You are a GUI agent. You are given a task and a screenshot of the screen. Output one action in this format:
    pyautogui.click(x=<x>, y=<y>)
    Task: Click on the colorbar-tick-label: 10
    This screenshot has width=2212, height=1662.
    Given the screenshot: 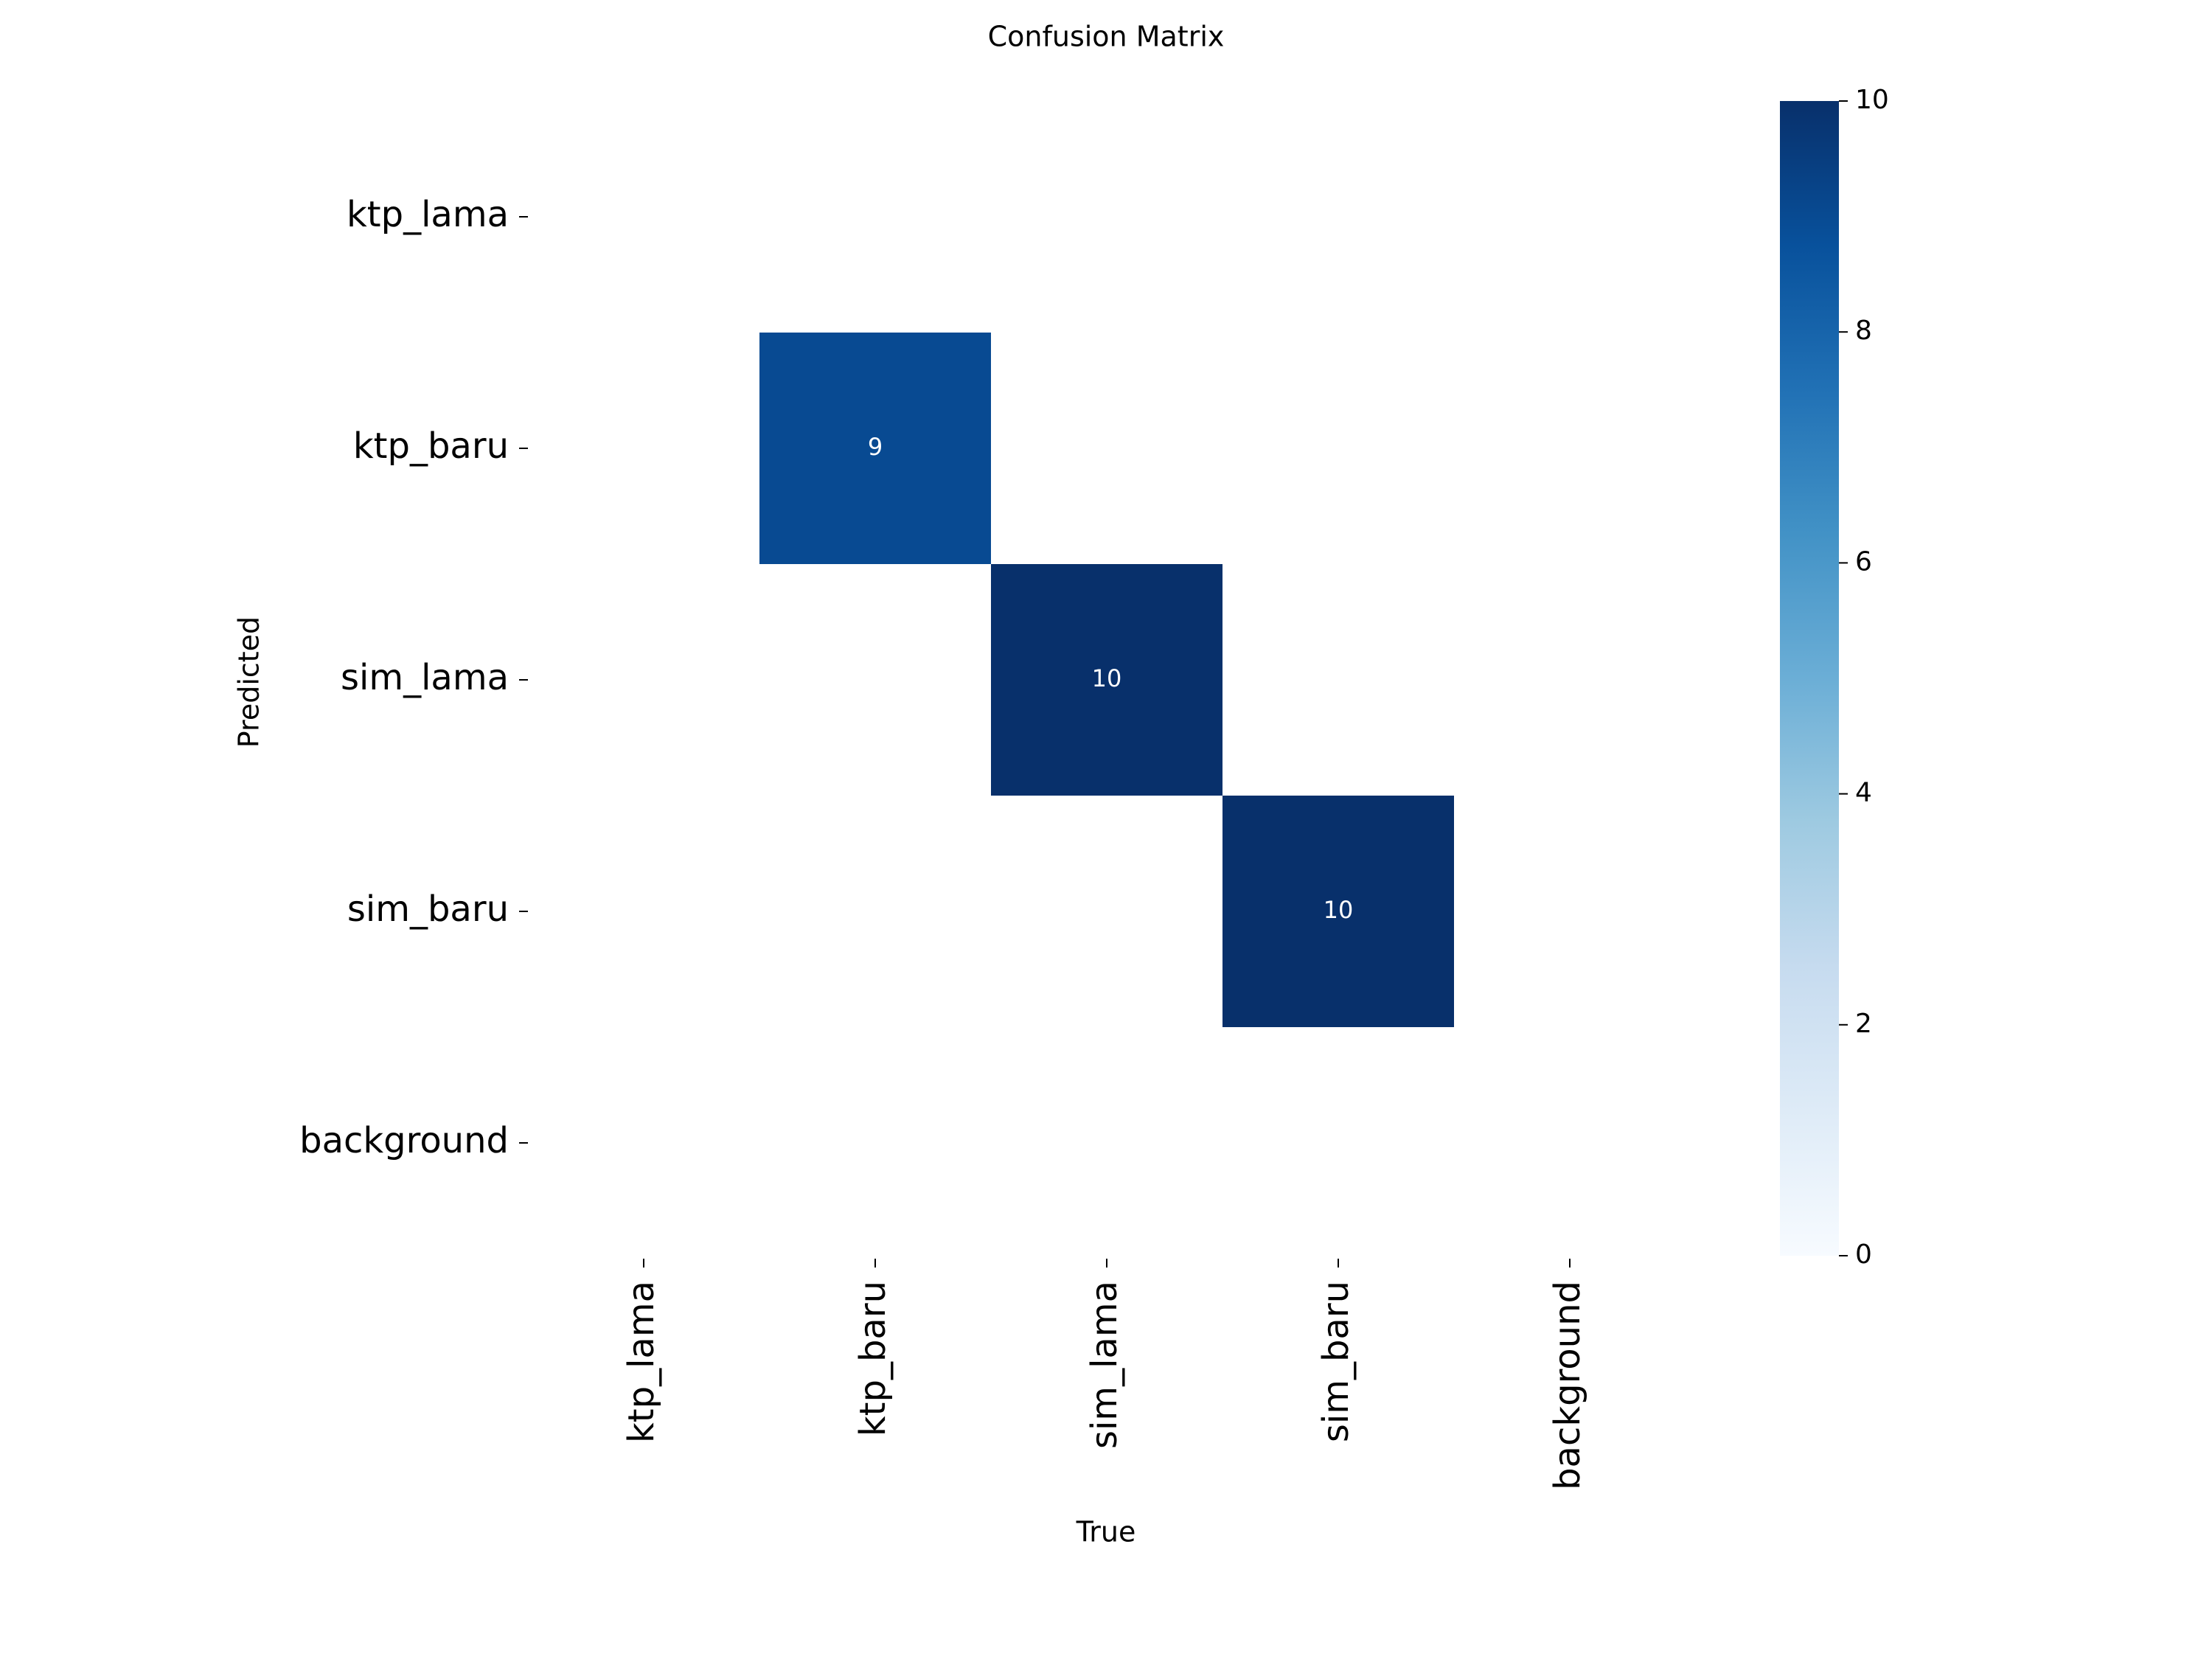 What is the action you would take?
    pyautogui.click(x=1872, y=100)
    